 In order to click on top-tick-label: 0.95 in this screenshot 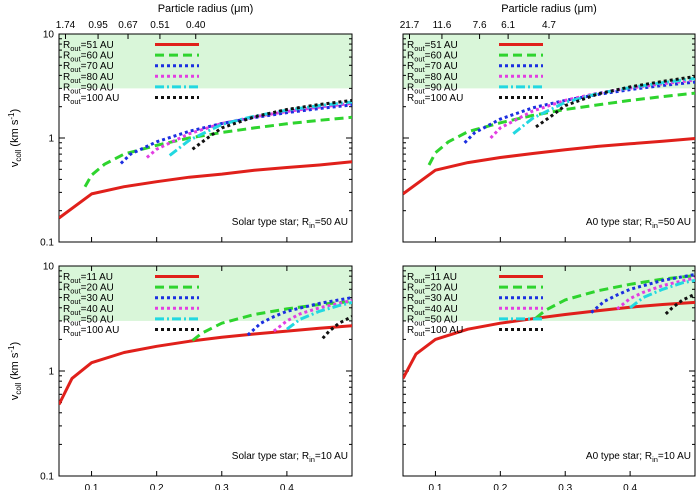, I will do `click(98, 25)`.